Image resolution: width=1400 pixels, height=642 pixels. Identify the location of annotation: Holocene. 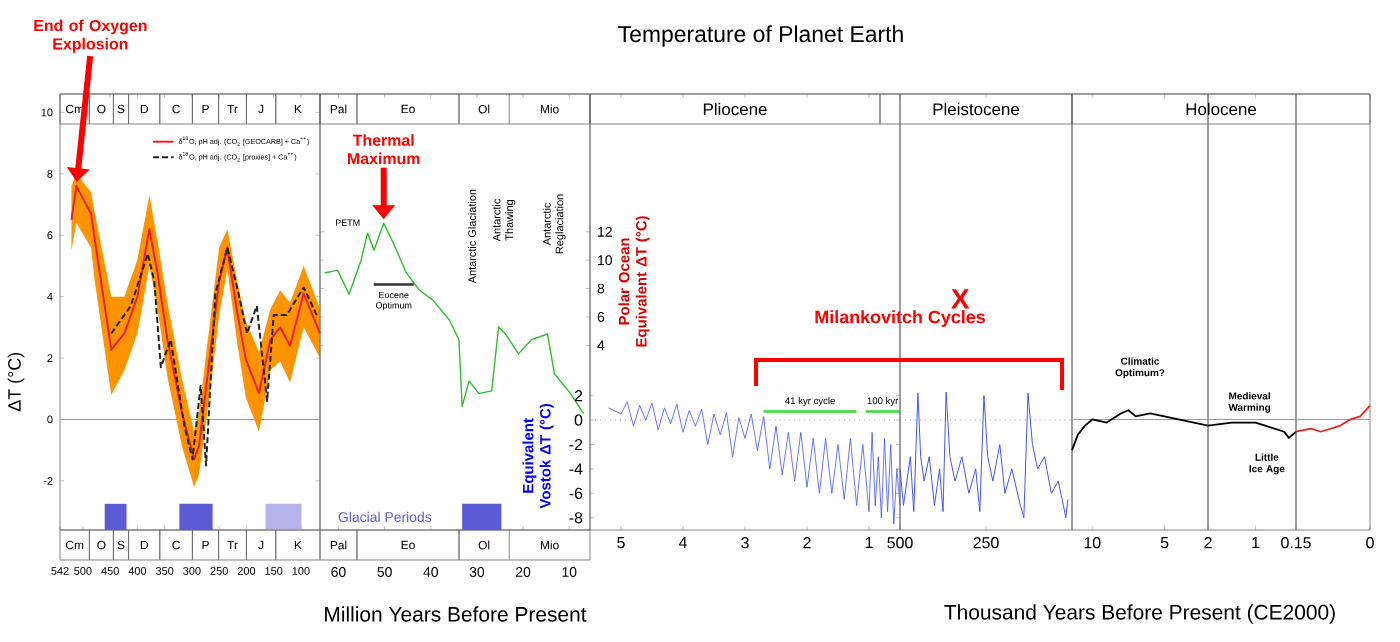
(1221, 109).